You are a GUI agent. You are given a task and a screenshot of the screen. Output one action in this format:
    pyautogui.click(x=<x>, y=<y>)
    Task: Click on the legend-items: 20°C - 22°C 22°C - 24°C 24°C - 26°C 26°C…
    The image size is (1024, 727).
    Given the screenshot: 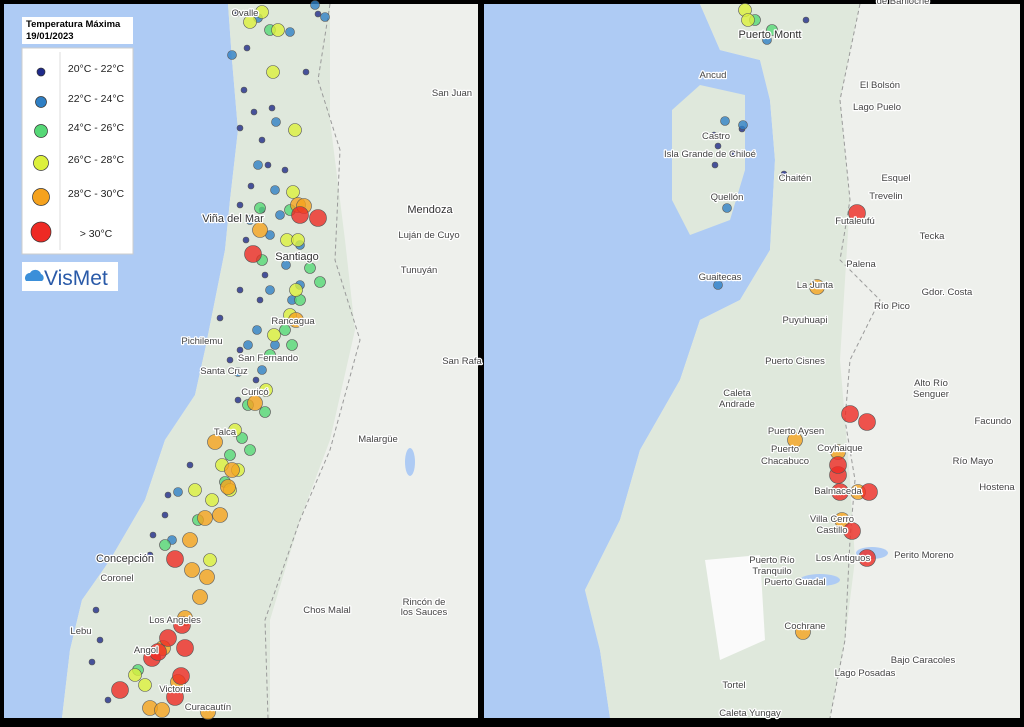 What is the action you would take?
    pyautogui.click(x=77, y=153)
    